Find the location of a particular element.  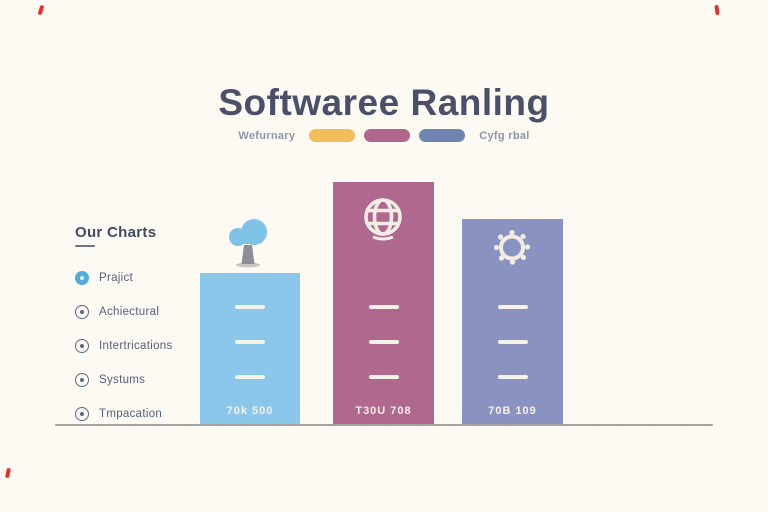

bar-value-label: 70k 500 is located at coordinates (250, 411).